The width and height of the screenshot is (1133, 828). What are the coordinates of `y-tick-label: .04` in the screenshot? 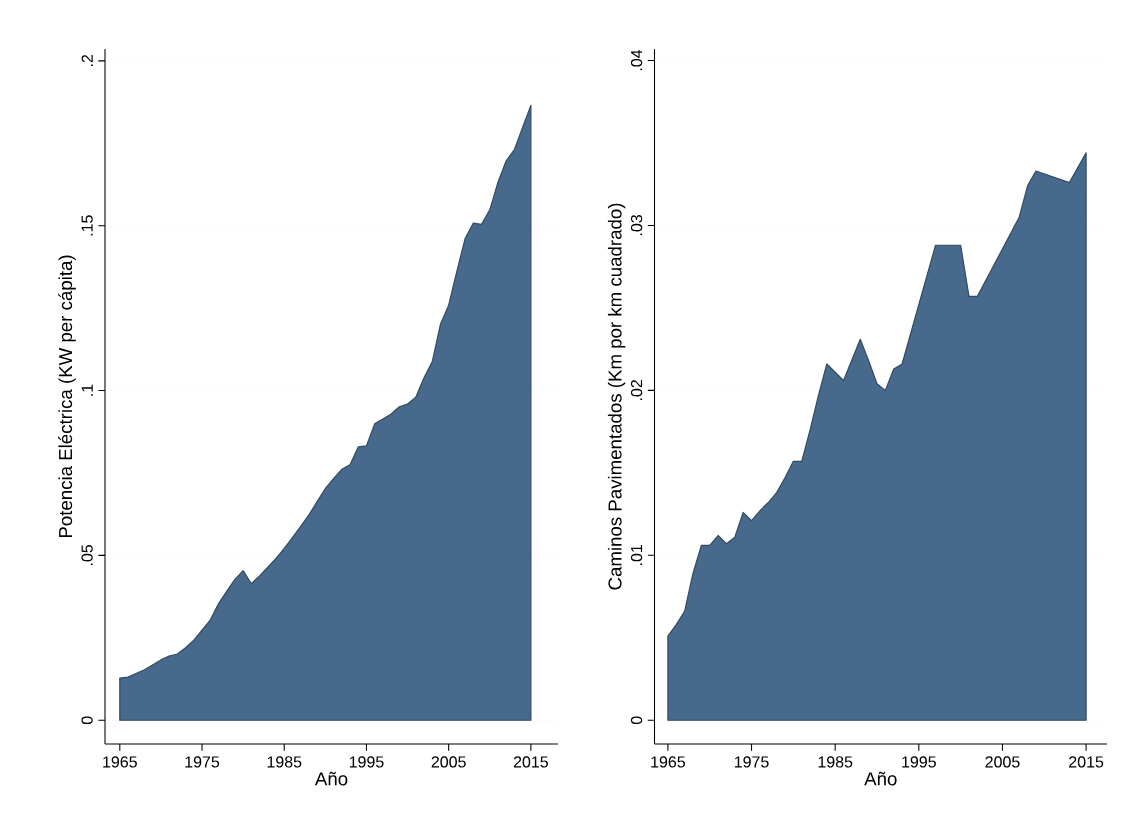 It's located at (636, 60).